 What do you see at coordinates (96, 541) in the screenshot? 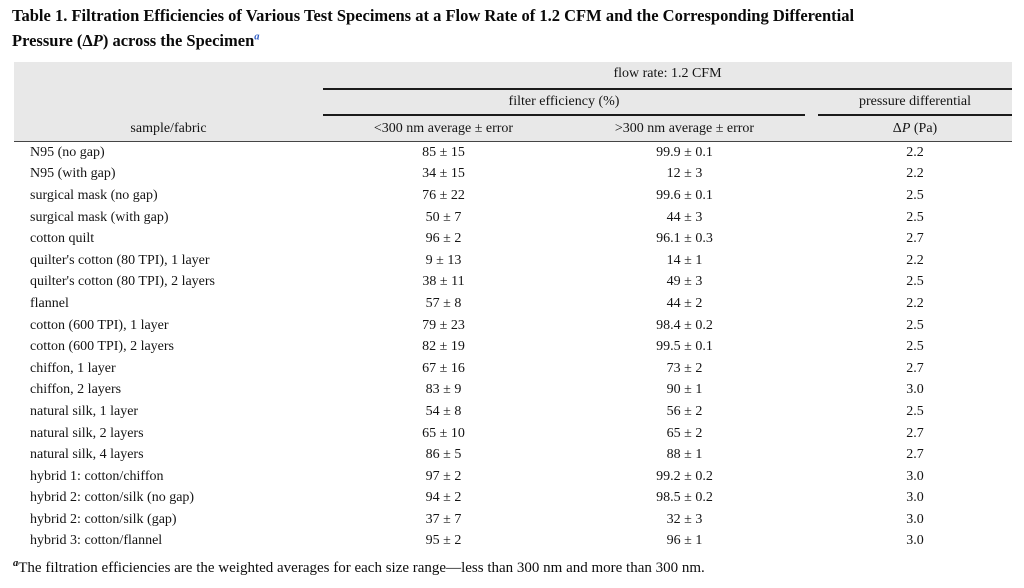
I see `row-label: hybrid 3: cotton/flannel` at bounding box center [96, 541].